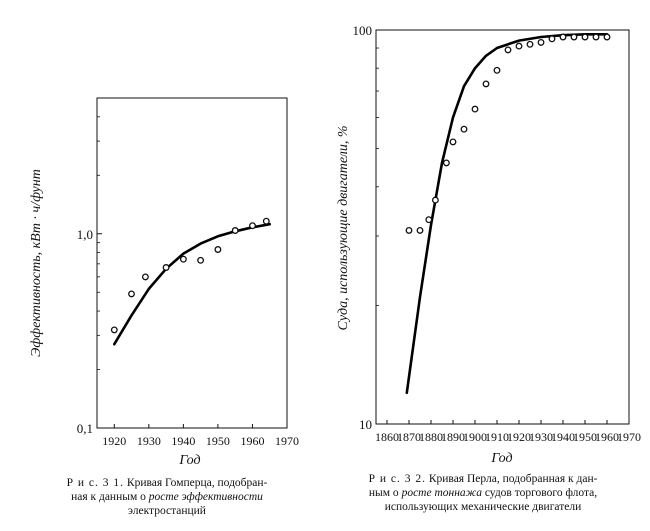 The height and width of the screenshot is (531, 650). I want to click on chart2-xtick-label: 1960, so click(607, 437).